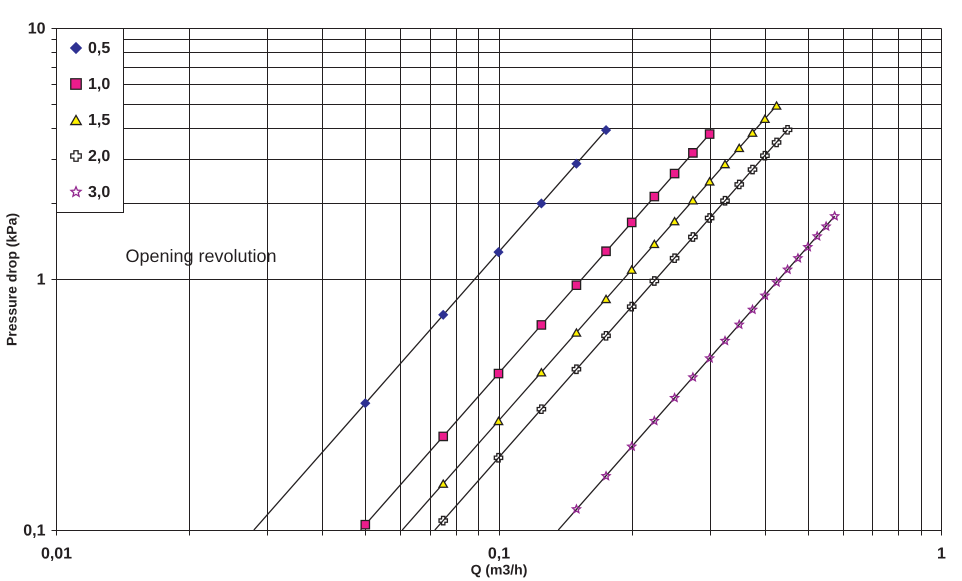  Describe the element at coordinates (41, 280) in the screenshot. I see `y-tick-label: 1` at that location.